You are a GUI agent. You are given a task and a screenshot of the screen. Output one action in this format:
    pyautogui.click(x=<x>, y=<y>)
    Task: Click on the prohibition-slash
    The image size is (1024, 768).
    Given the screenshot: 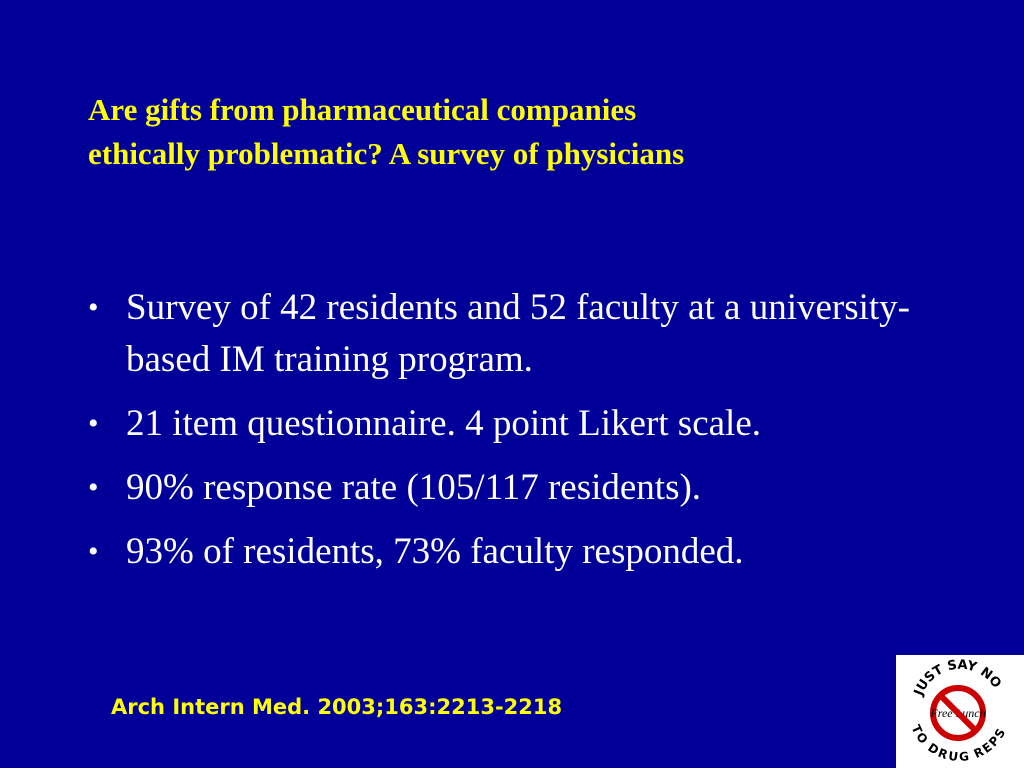 What is the action you would take?
    pyautogui.click(x=958, y=713)
    